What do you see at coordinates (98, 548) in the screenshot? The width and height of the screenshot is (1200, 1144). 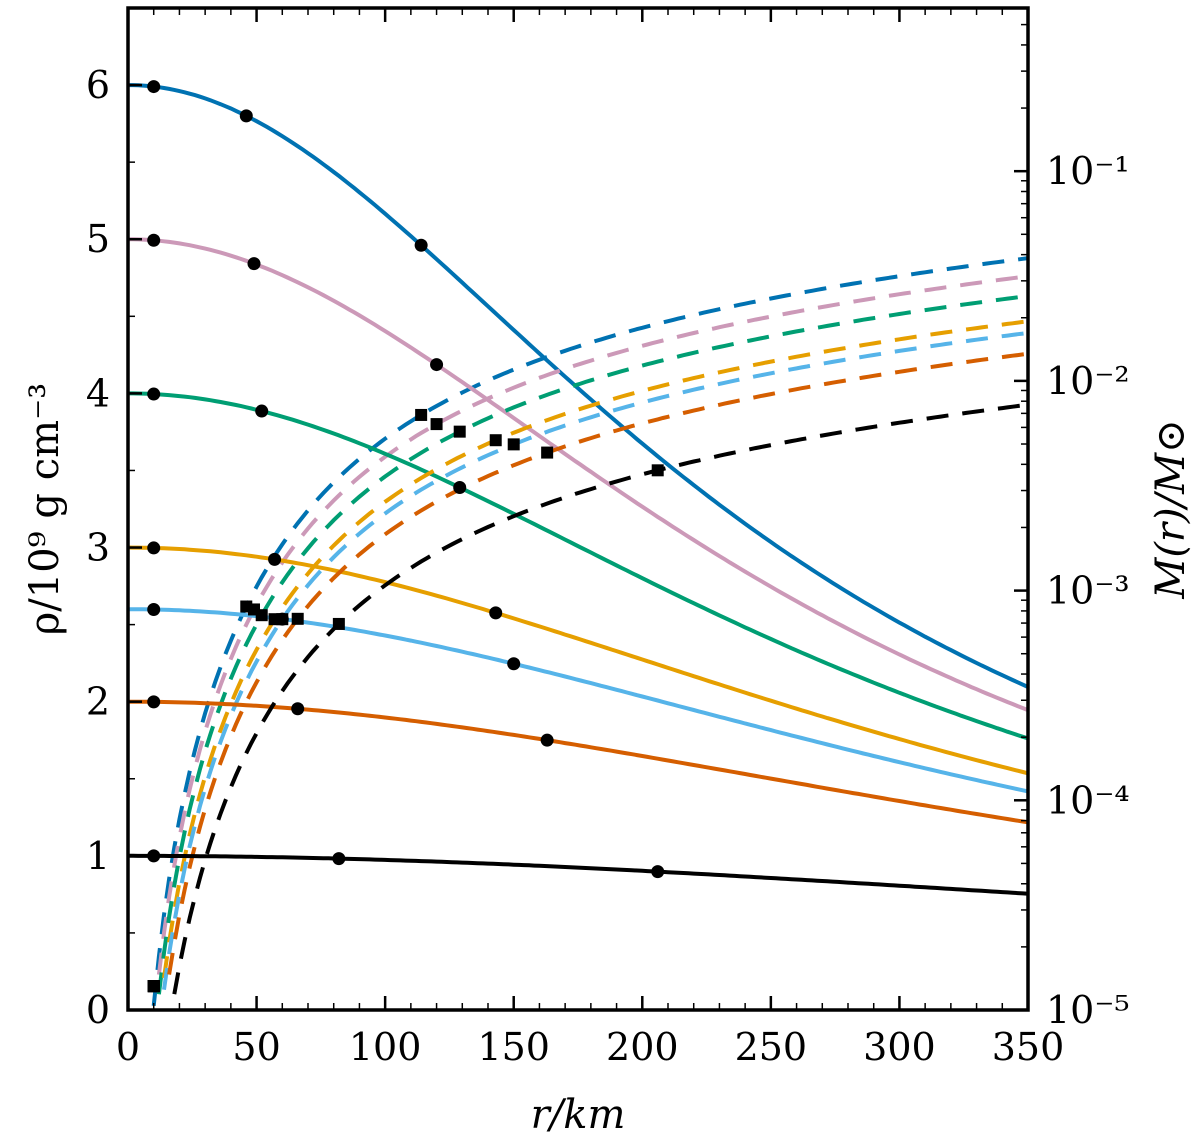 I see `y-left-tick-label-3: 3` at bounding box center [98, 548].